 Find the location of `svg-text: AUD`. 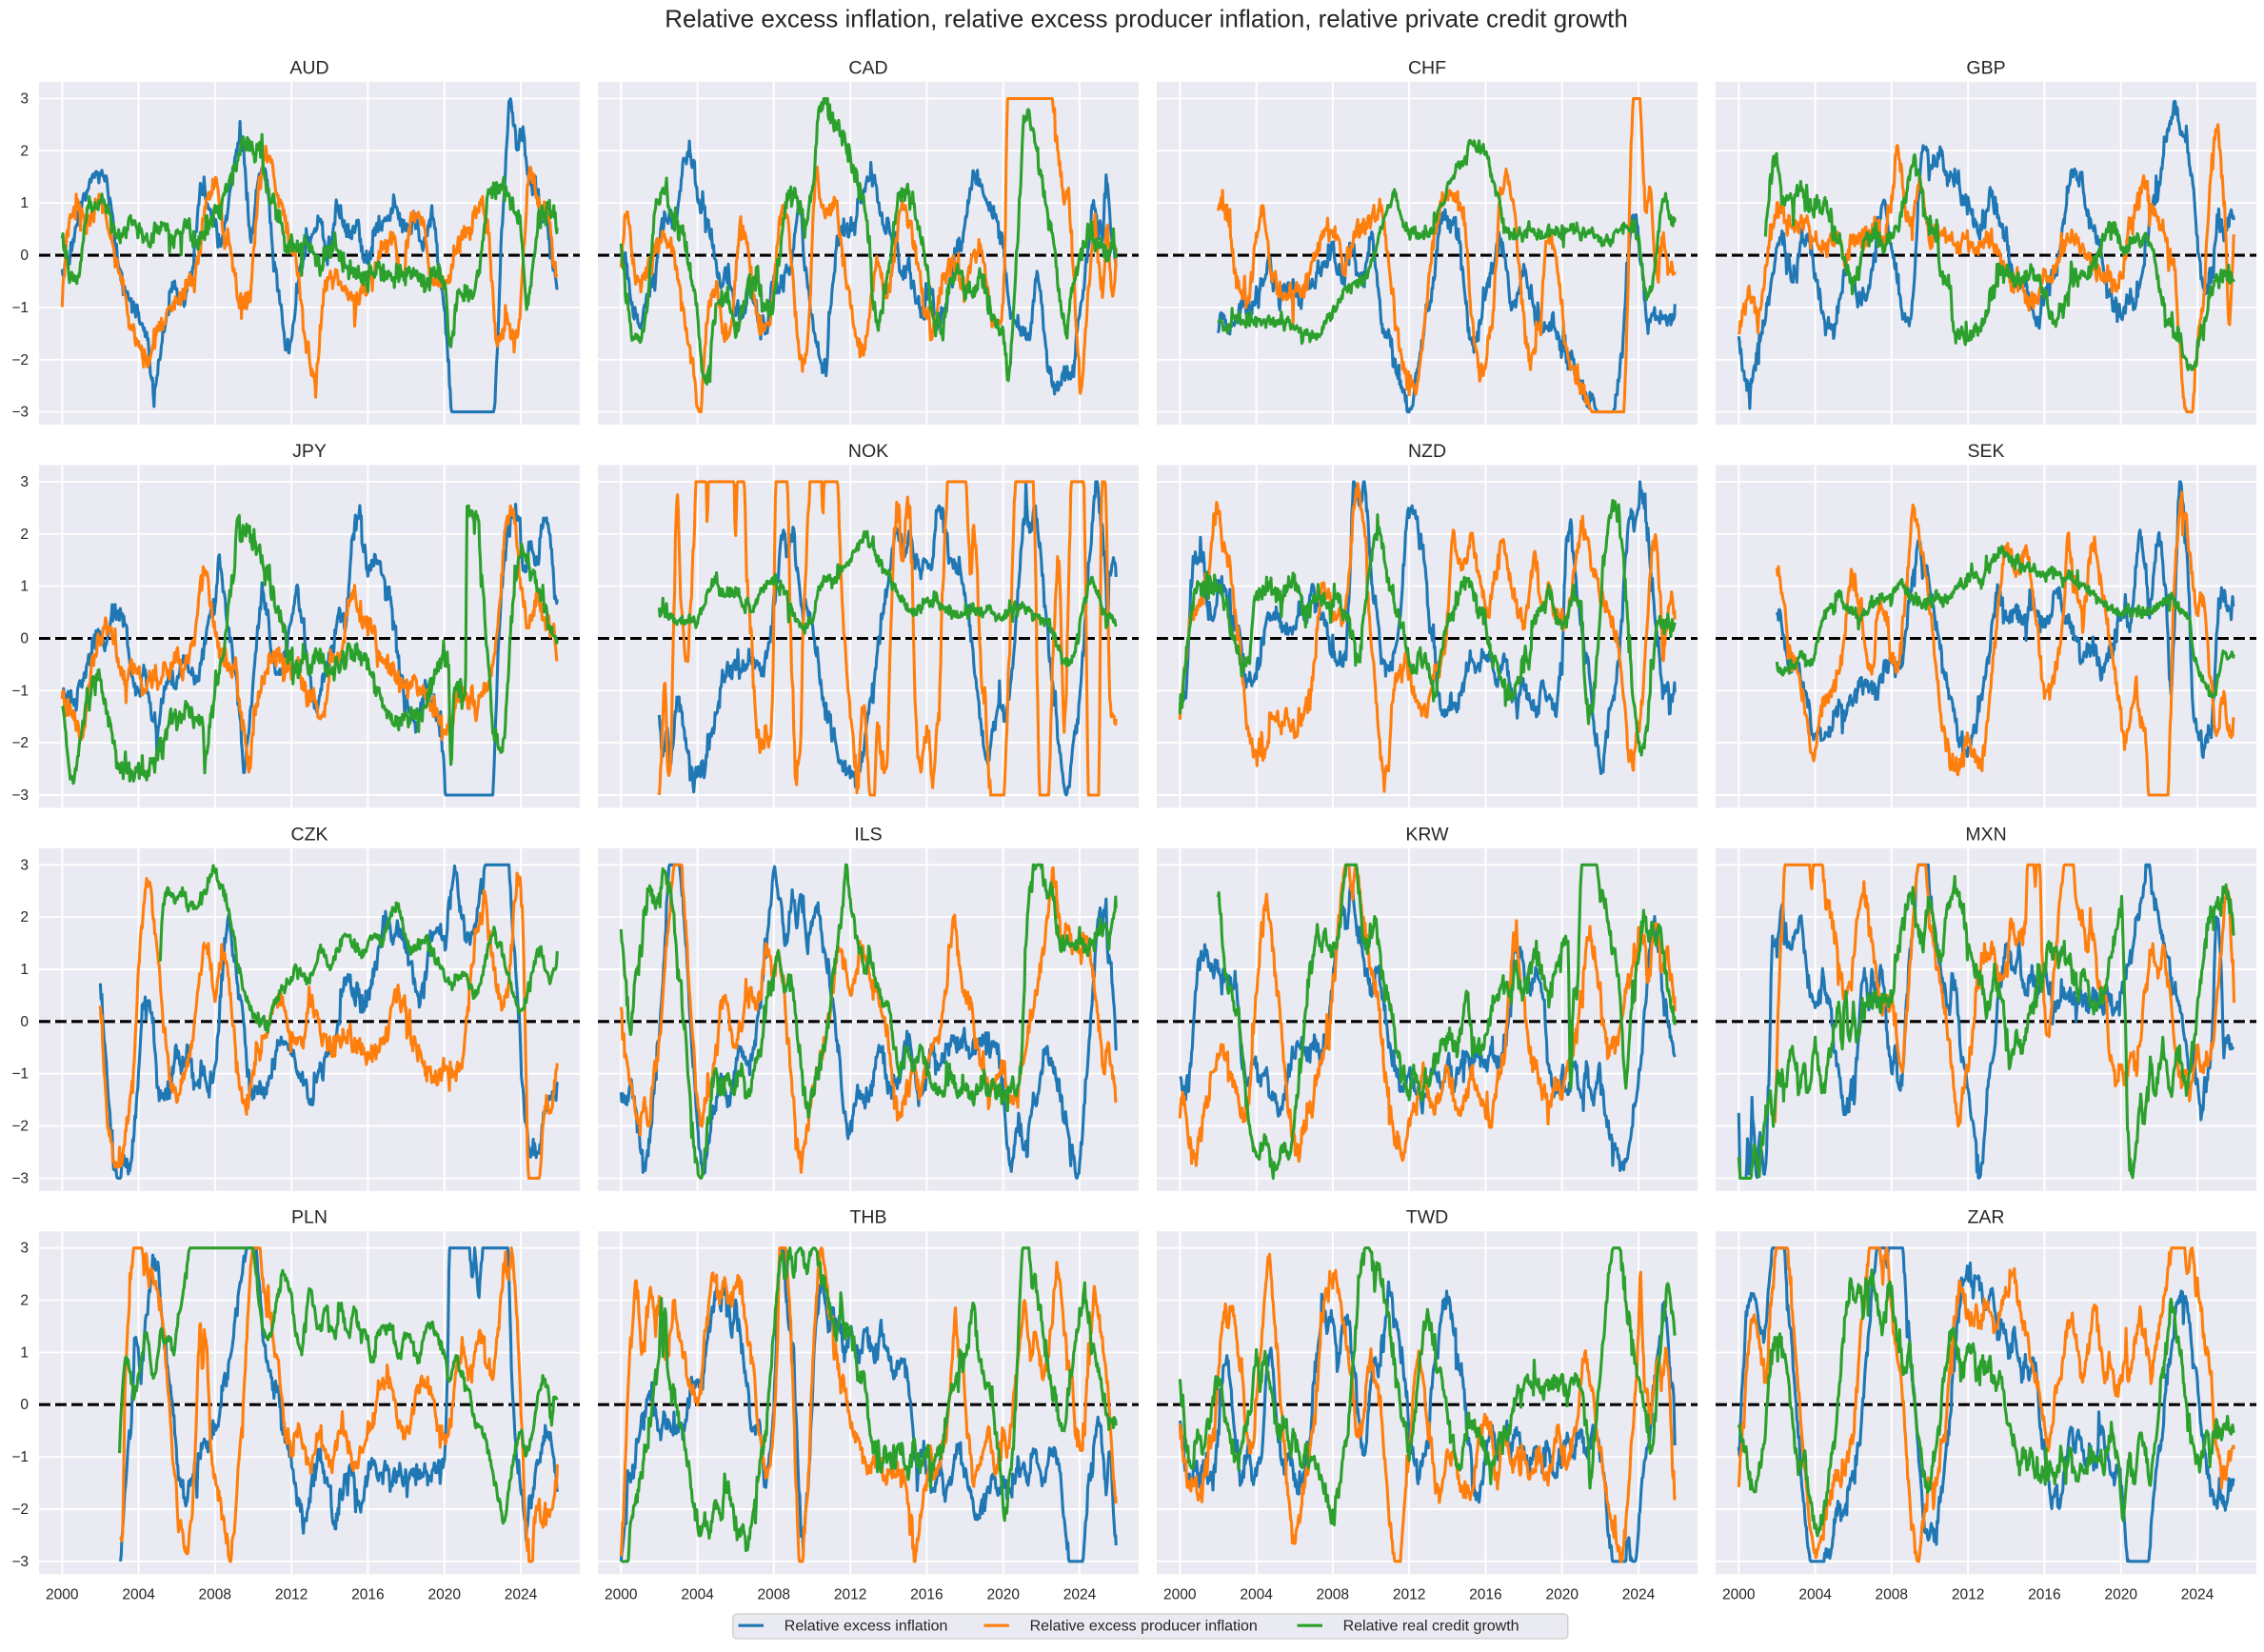

svg-text: AUD is located at coordinates (308, 68).